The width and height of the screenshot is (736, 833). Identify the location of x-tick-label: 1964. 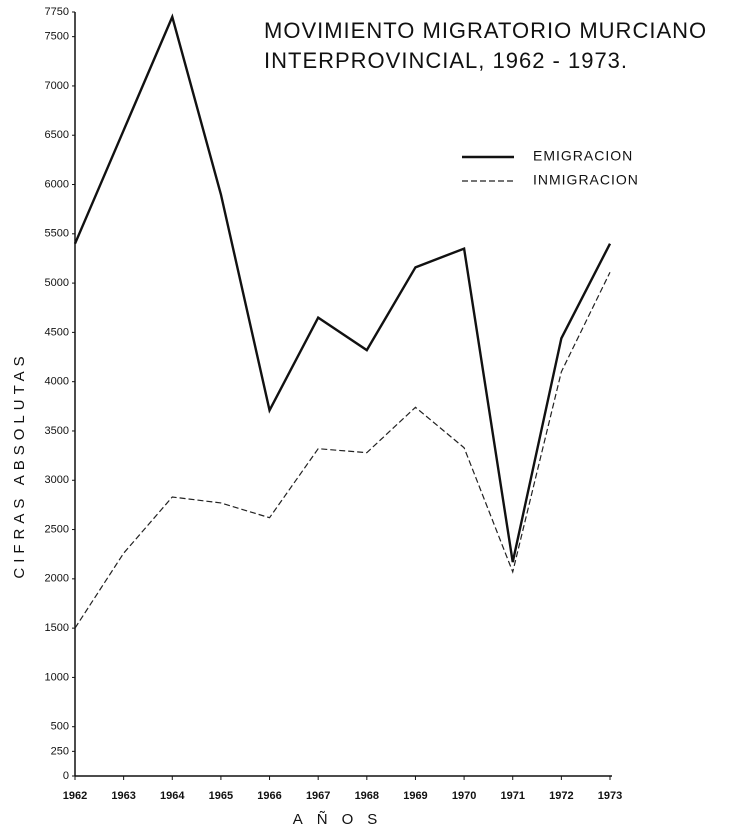
(172, 796).